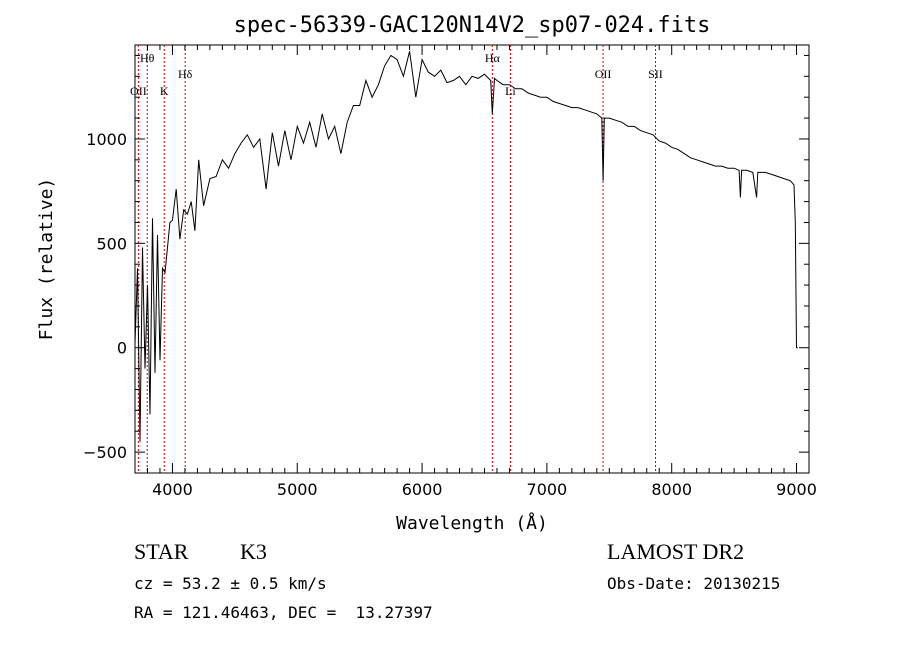 This screenshot has width=900, height=649. I want to click on spectral-line-label-2: K, so click(164, 91).